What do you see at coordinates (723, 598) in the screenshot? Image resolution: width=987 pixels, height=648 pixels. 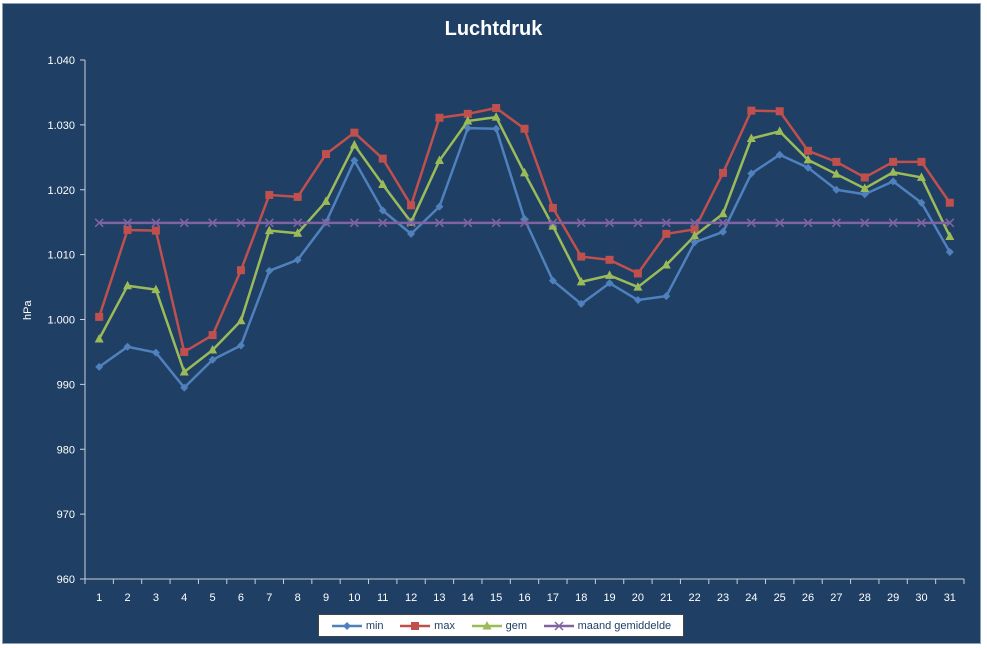 I see `x-tick-label: 23` at bounding box center [723, 598].